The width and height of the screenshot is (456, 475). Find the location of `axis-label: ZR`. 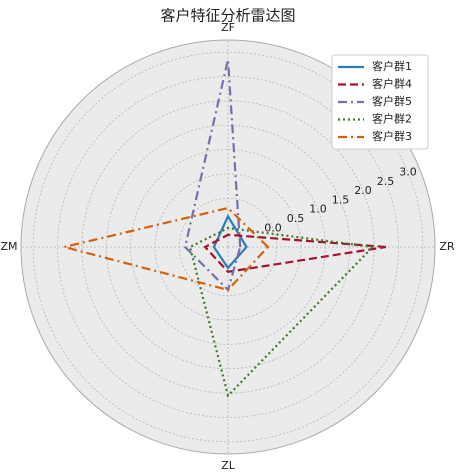

axis-label: ZR is located at coordinates (447, 246).